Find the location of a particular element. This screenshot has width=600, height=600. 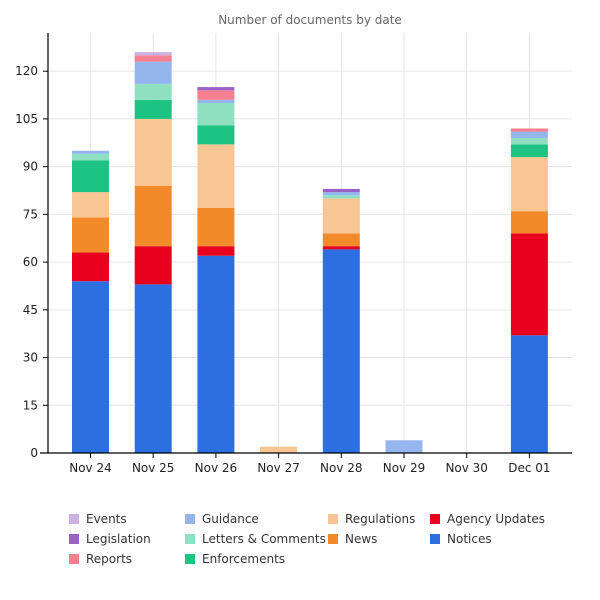

legend-item-reports: Reports is located at coordinates (100, 559).